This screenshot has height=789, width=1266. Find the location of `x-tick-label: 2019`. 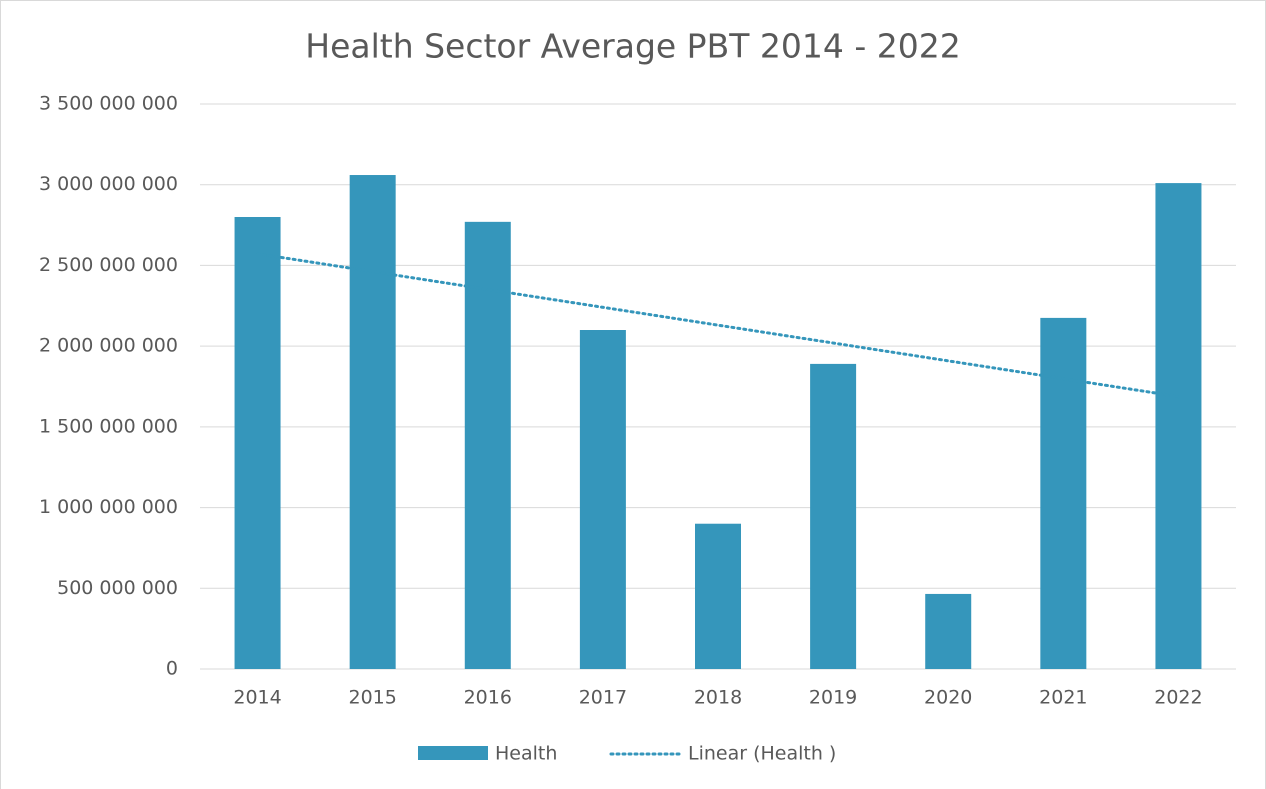

x-tick-label: 2019 is located at coordinates (833, 698).